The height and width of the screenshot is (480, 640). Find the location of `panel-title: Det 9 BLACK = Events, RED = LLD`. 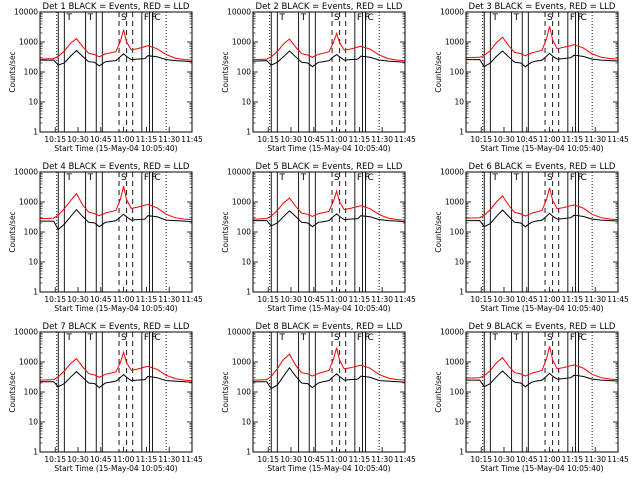

panel-title: Det 9 BLACK = Events, RED = LLD is located at coordinates (542, 327).